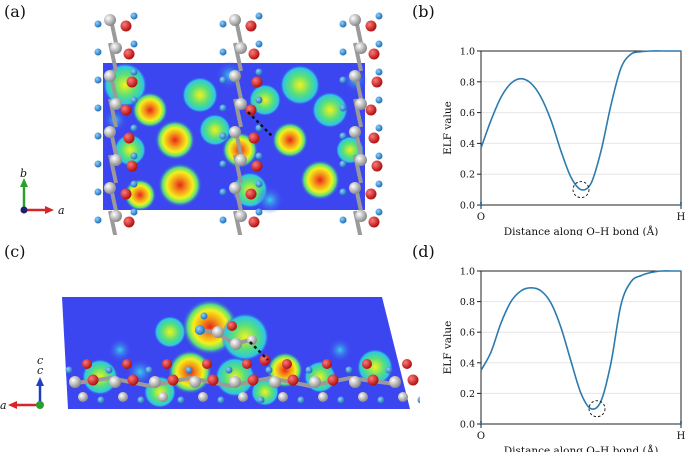 The width and height of the screenshot is (685, 452). I want to click on plot-frame, so click(581, 347).